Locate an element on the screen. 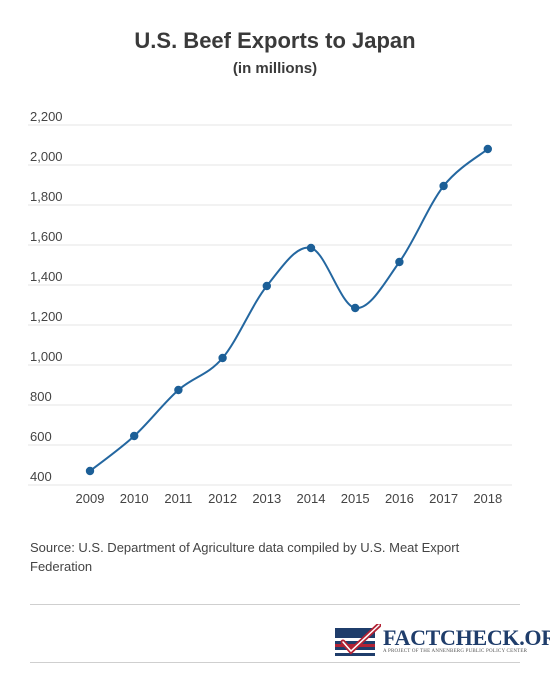 The width and height of the screenshot is (550, 694). y-tick-label: 400 is located at coordinates (41, 476).